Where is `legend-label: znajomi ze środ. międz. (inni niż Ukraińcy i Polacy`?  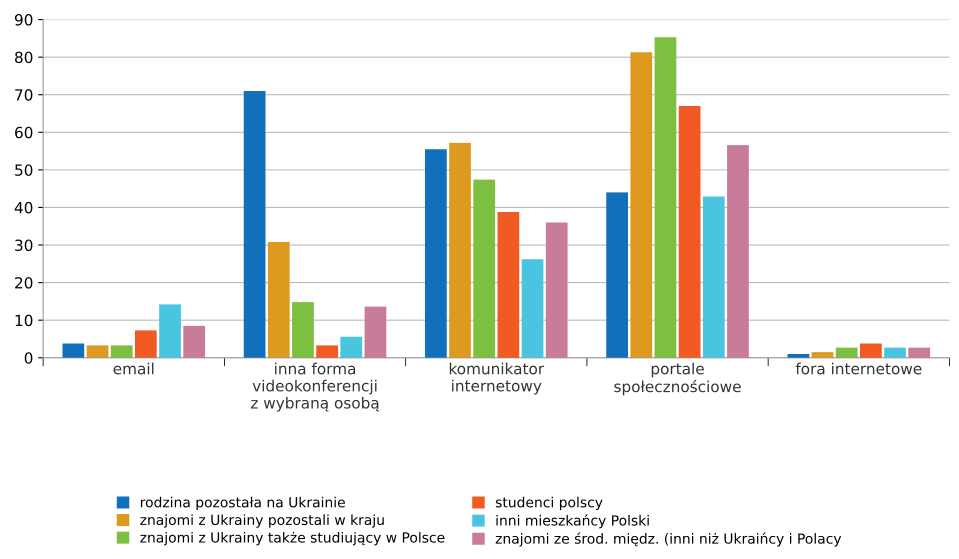
legend-label: znajomi ze środ. międz. (inni niż Ukraińcy i Polacy is located at coordinates (669, 539).